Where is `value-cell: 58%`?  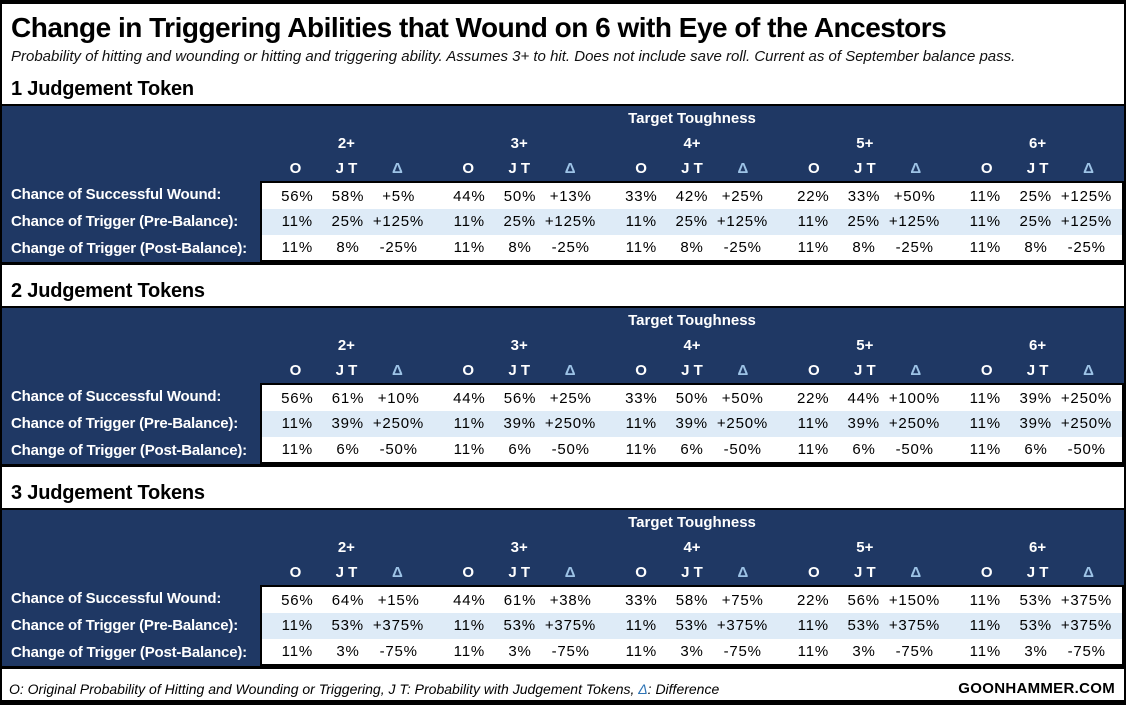 value-cell: 58% is located at coordinates (692, 600).